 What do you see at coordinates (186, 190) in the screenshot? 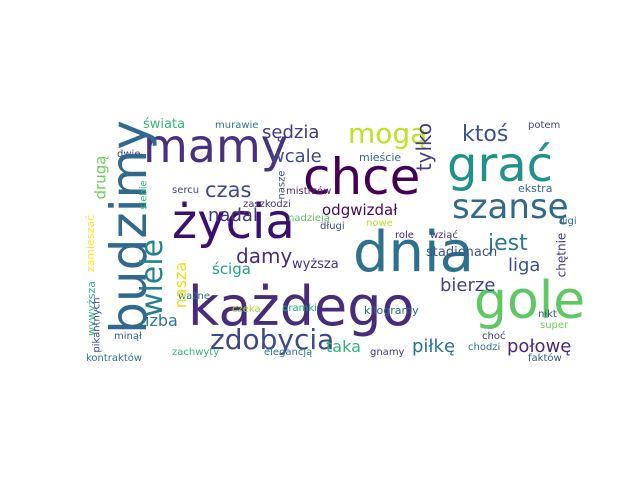
I see `word-sercu: sercu` at bounding box center [186, 190].